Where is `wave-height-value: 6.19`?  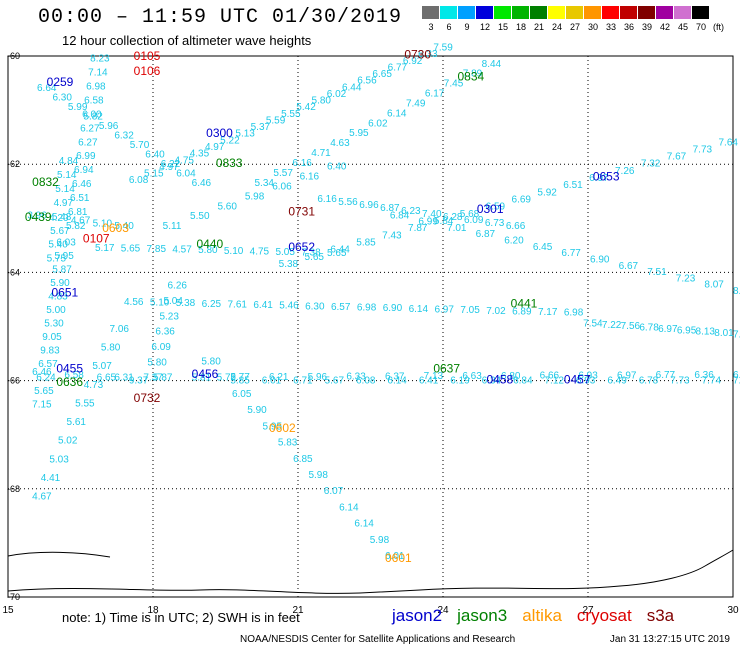
wave-height-value: 6.19 is located at coordinates (460, 380).